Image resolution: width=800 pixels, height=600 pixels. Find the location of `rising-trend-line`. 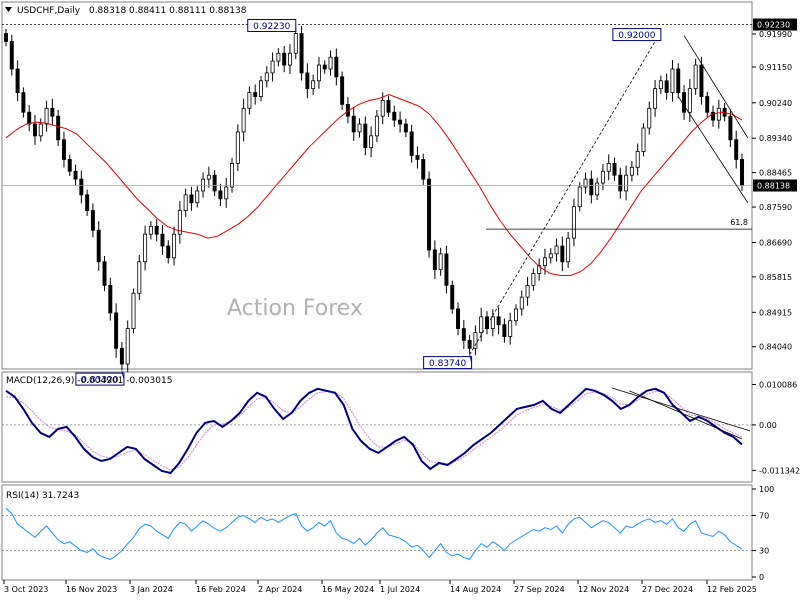

rising-trend-line is located at coordinates (565, 193).